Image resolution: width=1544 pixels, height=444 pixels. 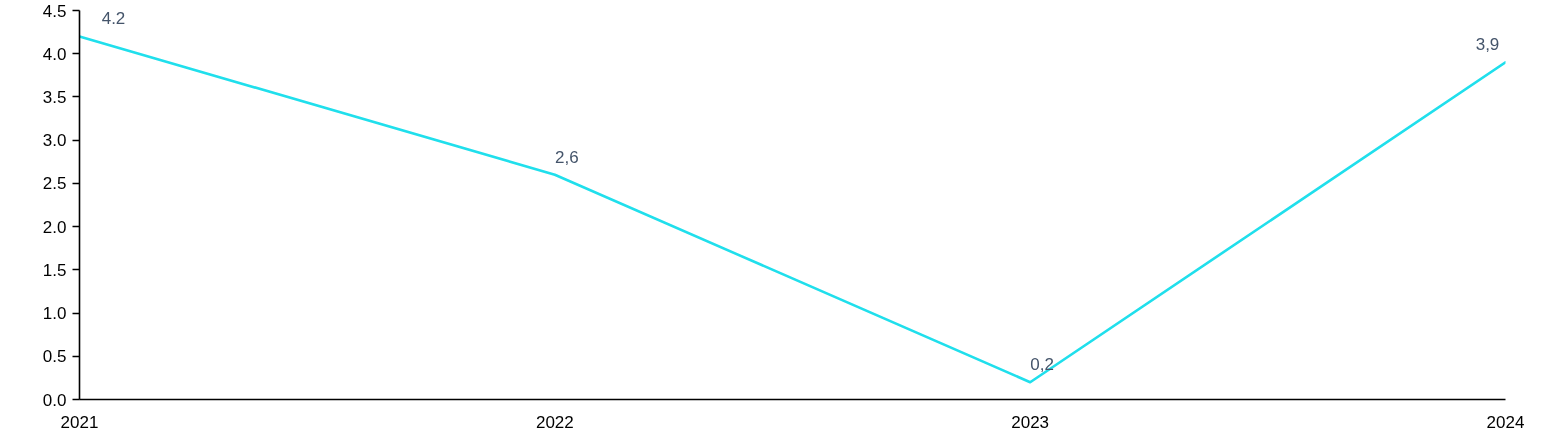 I want to click on y-tick-label: 1.0, so click(x=54, y=314).